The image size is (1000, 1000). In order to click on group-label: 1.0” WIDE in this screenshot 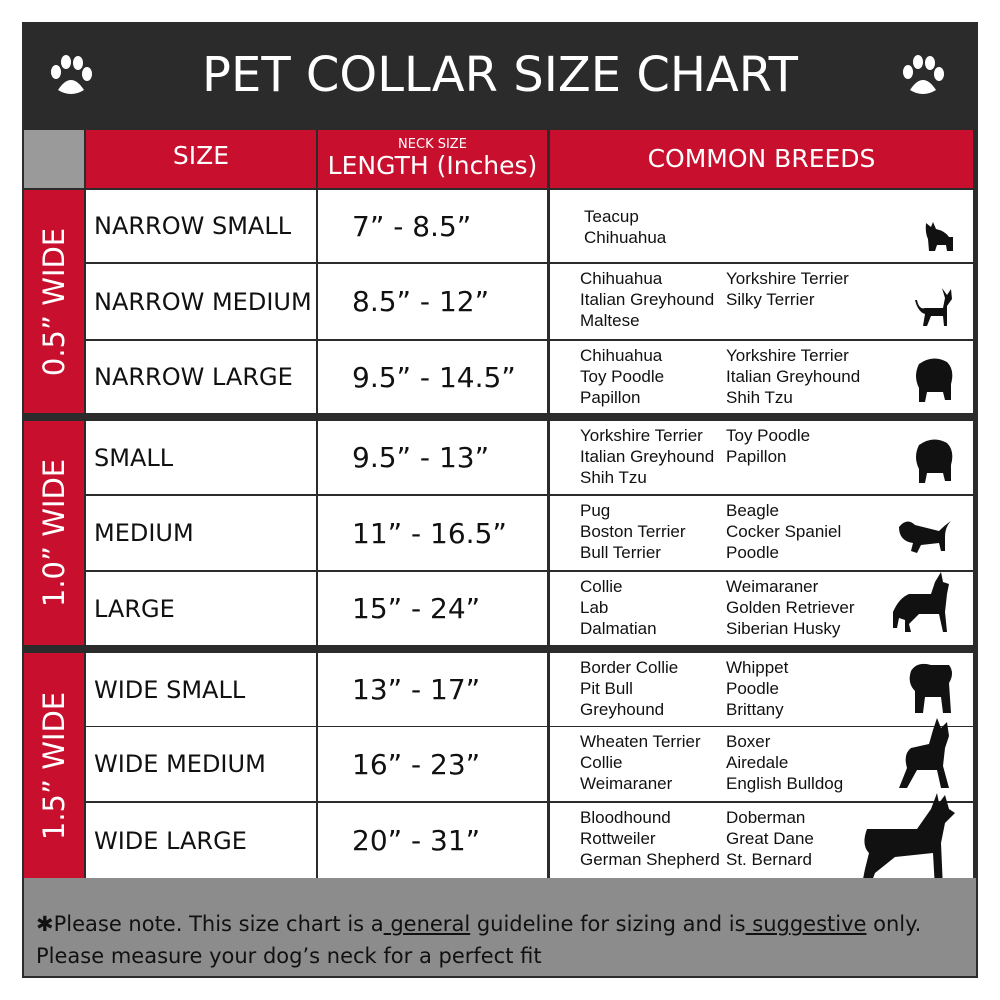, I will do `click(54, 533)`.